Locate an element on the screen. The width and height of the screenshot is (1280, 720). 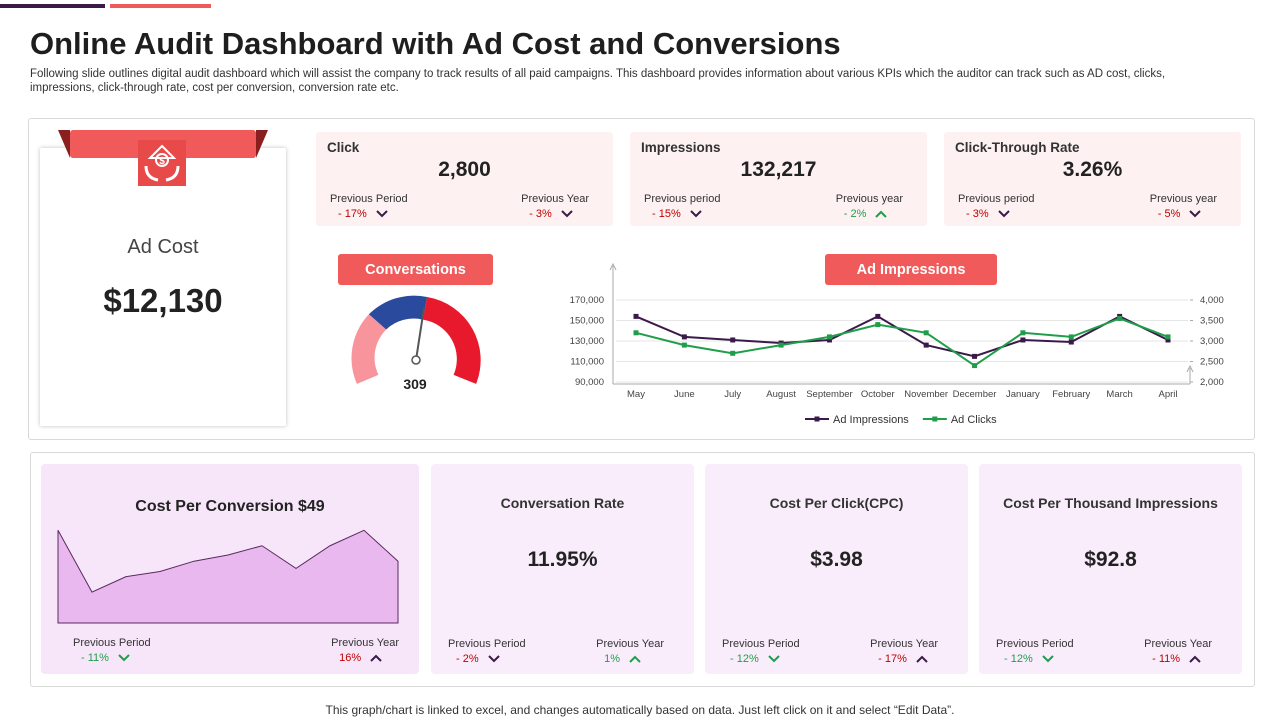
ad-cost-card is located at coordinates (163, 287).